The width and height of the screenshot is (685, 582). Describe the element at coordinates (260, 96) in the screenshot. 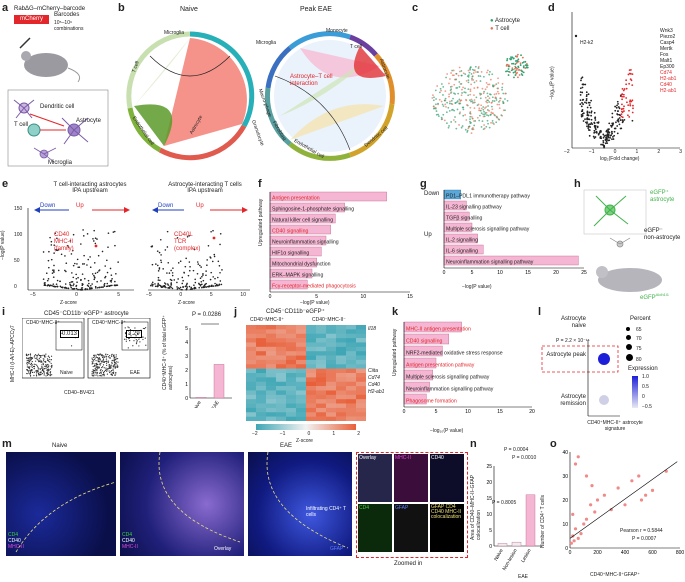

I see `chord-diagrams` at that location.